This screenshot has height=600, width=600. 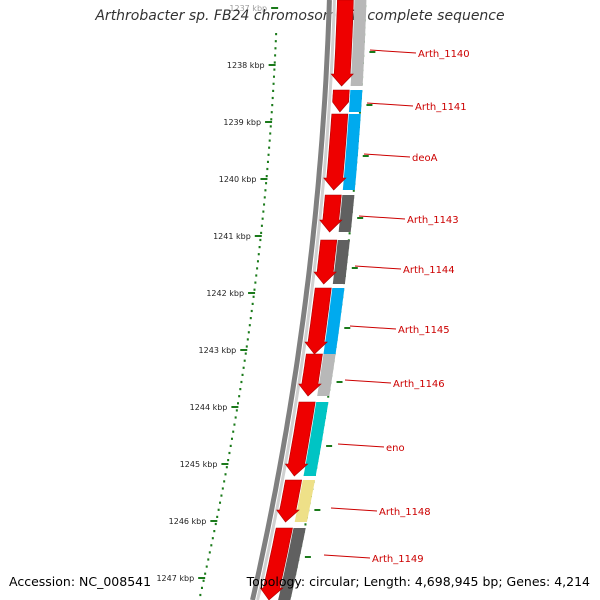 What do you see at coordinates (419, 384) in the screenshot?
I see `gene-label: Arth_1146` at bounding box center [419, 384].